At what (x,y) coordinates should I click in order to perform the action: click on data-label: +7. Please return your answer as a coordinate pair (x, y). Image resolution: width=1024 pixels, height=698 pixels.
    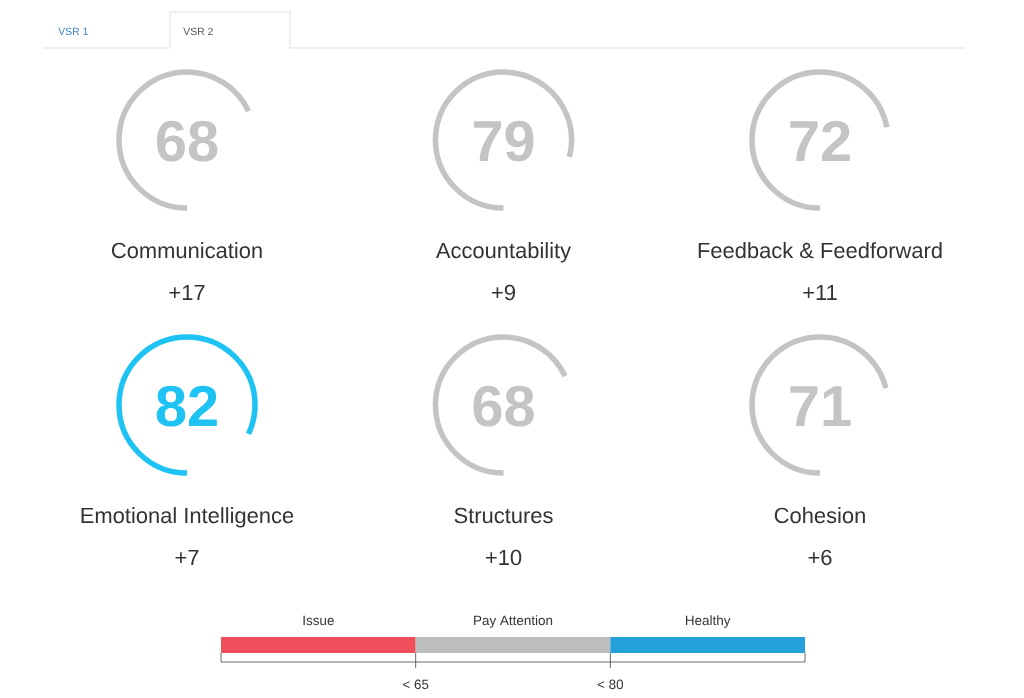
    Looking at the image, I should click on (187, 557).